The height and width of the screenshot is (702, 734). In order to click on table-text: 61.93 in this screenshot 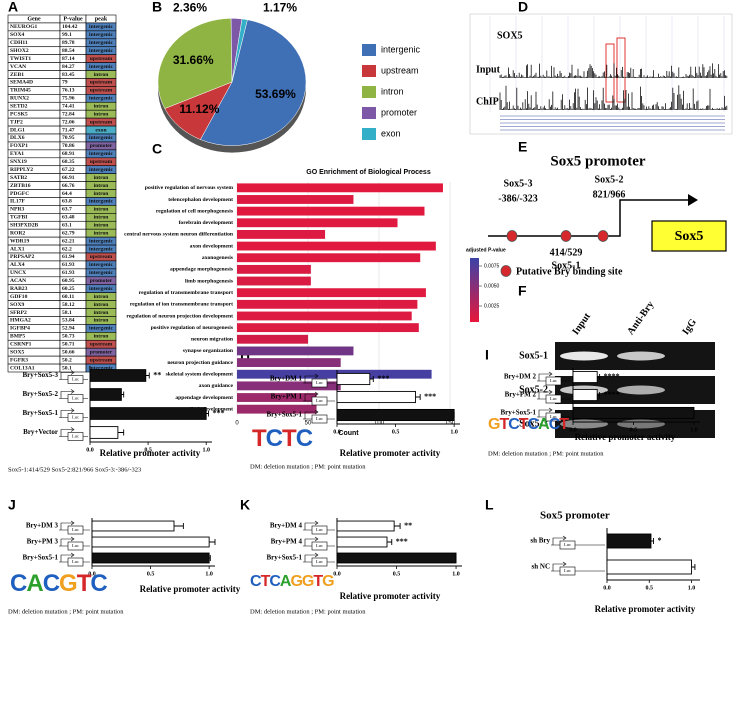, I will do `click(68, 273)`.